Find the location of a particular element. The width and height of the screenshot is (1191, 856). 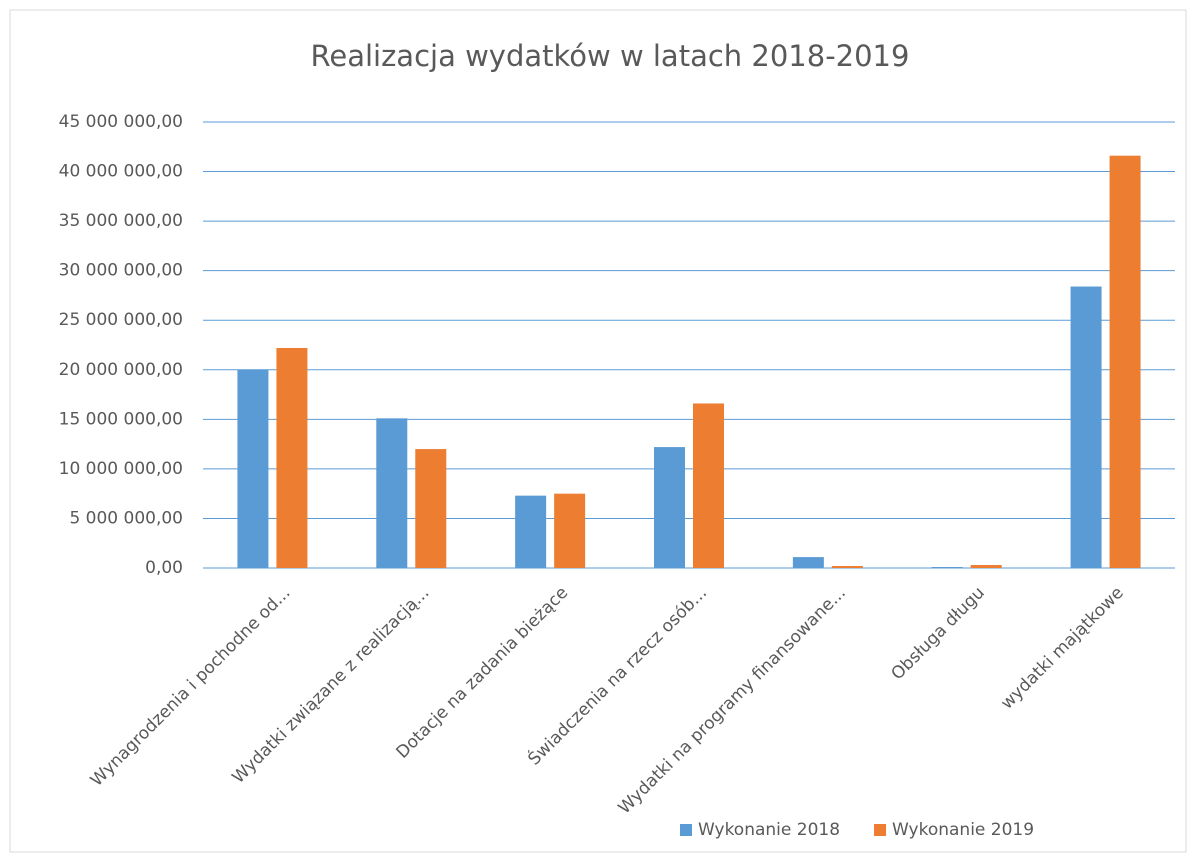

y-tick-label: 5 000 000,00 is located at coordinates (126, 518).